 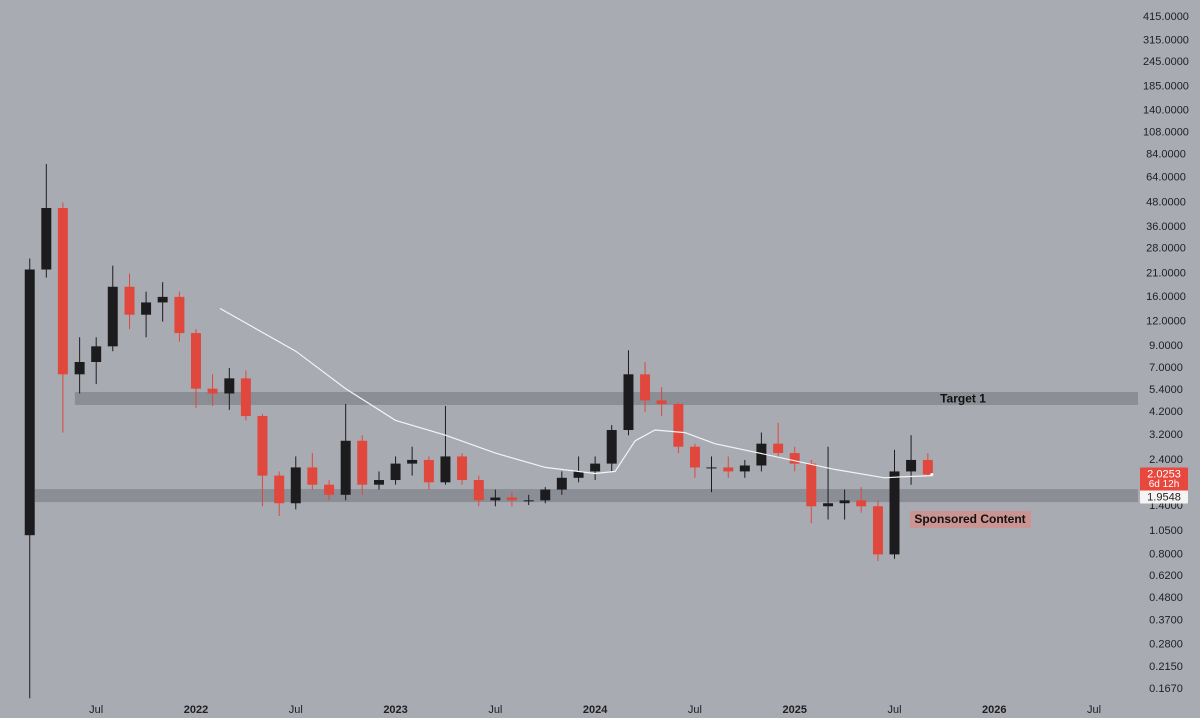 I want to click on y-tick-label: 9.0000, so click(x=1166, y=346).